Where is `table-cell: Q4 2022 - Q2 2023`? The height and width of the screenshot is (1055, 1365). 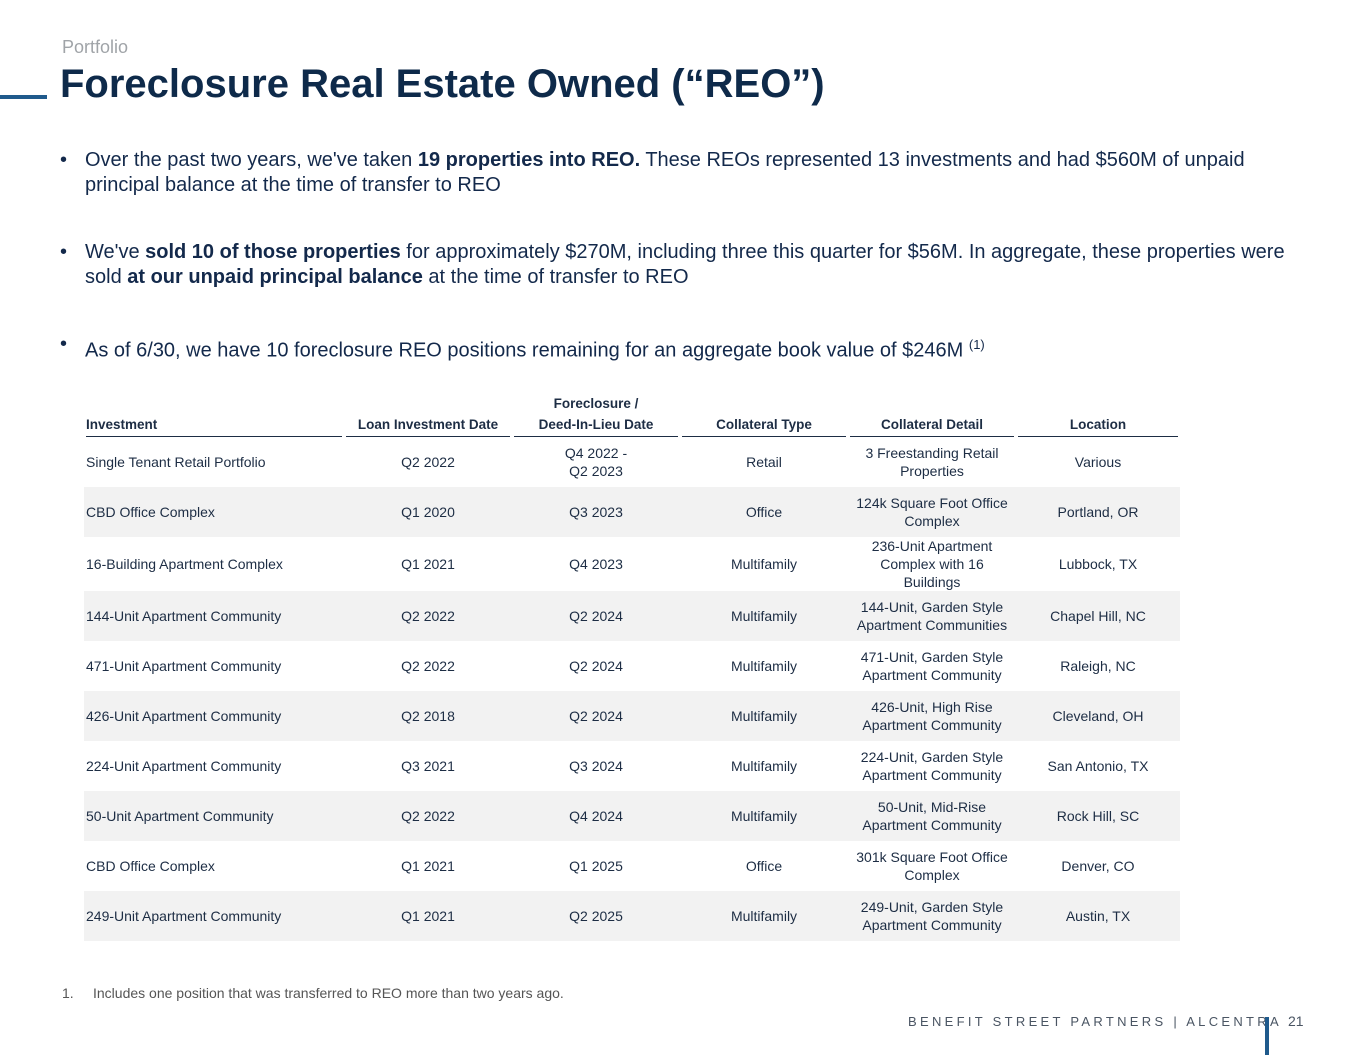
table-cell: Q4 2022 - Q2 2023 is located at coordinates (596, 462).